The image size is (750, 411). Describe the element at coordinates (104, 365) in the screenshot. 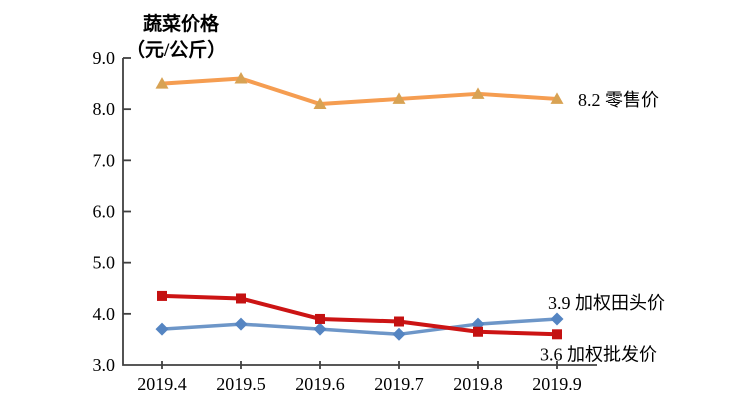

I see `y-axis-tick-label: 3.0` at that location.